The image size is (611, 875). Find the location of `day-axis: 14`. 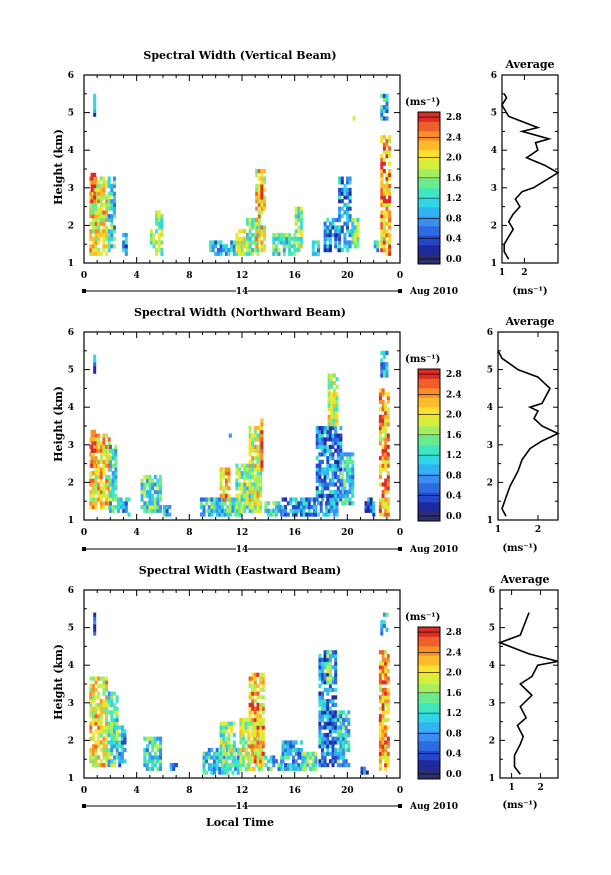

day-axis: 14 is located at coordinates (242, 291).